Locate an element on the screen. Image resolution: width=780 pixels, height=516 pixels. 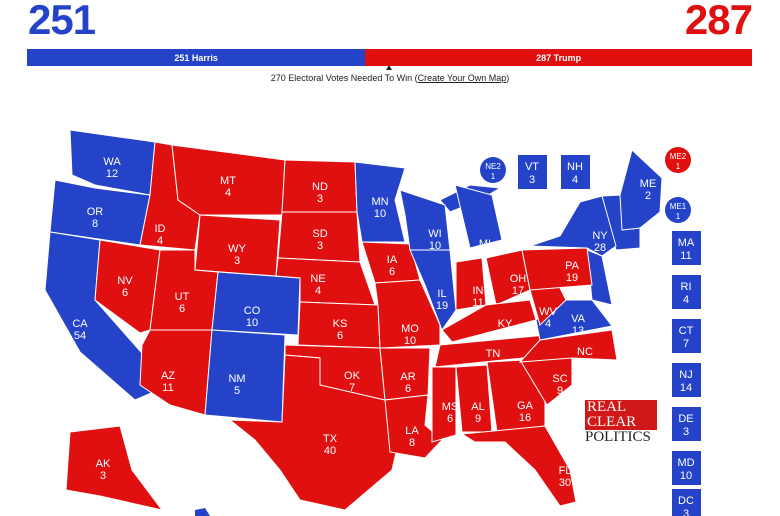
state-ev-ms: 6 is located at coordinates (450, 419).